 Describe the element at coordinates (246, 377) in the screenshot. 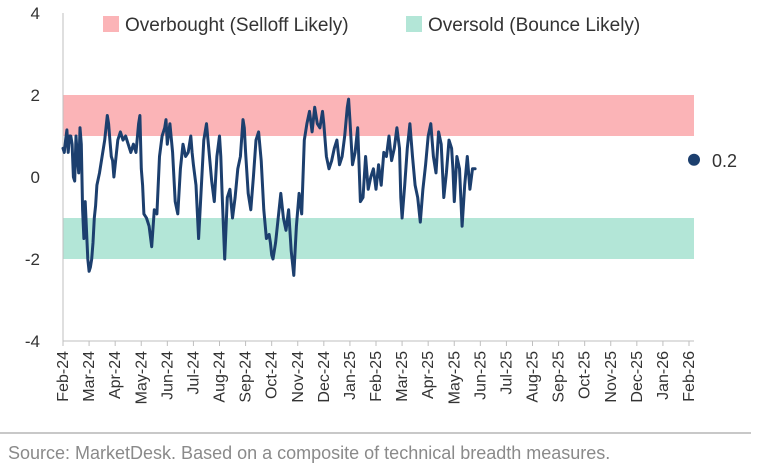

I see `x-tick-label: Sep-24` at that location.